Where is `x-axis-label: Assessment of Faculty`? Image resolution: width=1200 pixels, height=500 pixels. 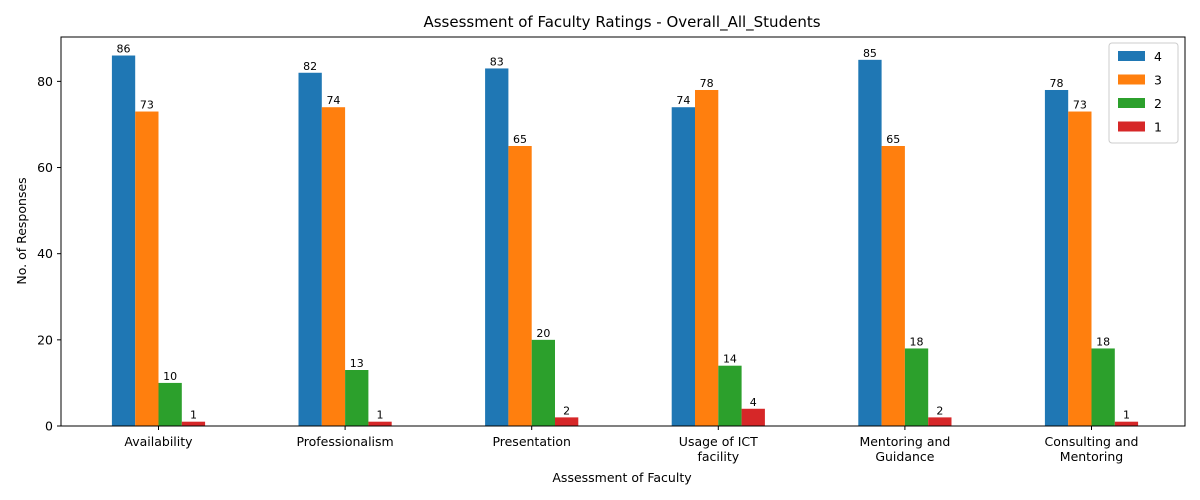 x-axis-label: Assessment of Faculty is located at coordinates (622, 477).